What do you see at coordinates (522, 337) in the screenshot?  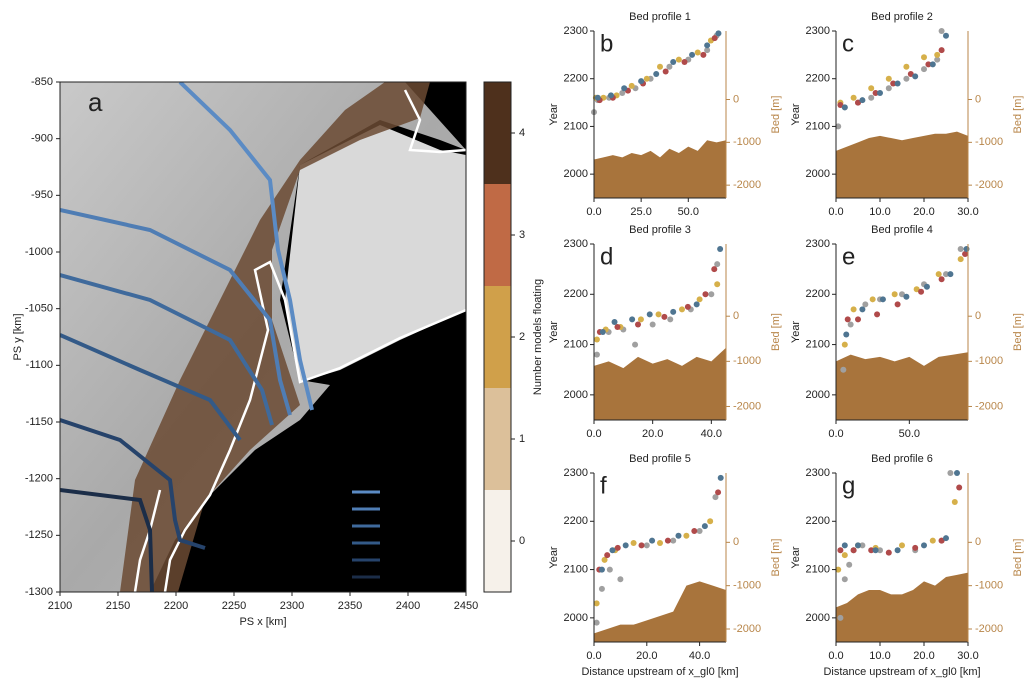 I see `colorbar-tick-label: 2` at bounding box center [522, 337].